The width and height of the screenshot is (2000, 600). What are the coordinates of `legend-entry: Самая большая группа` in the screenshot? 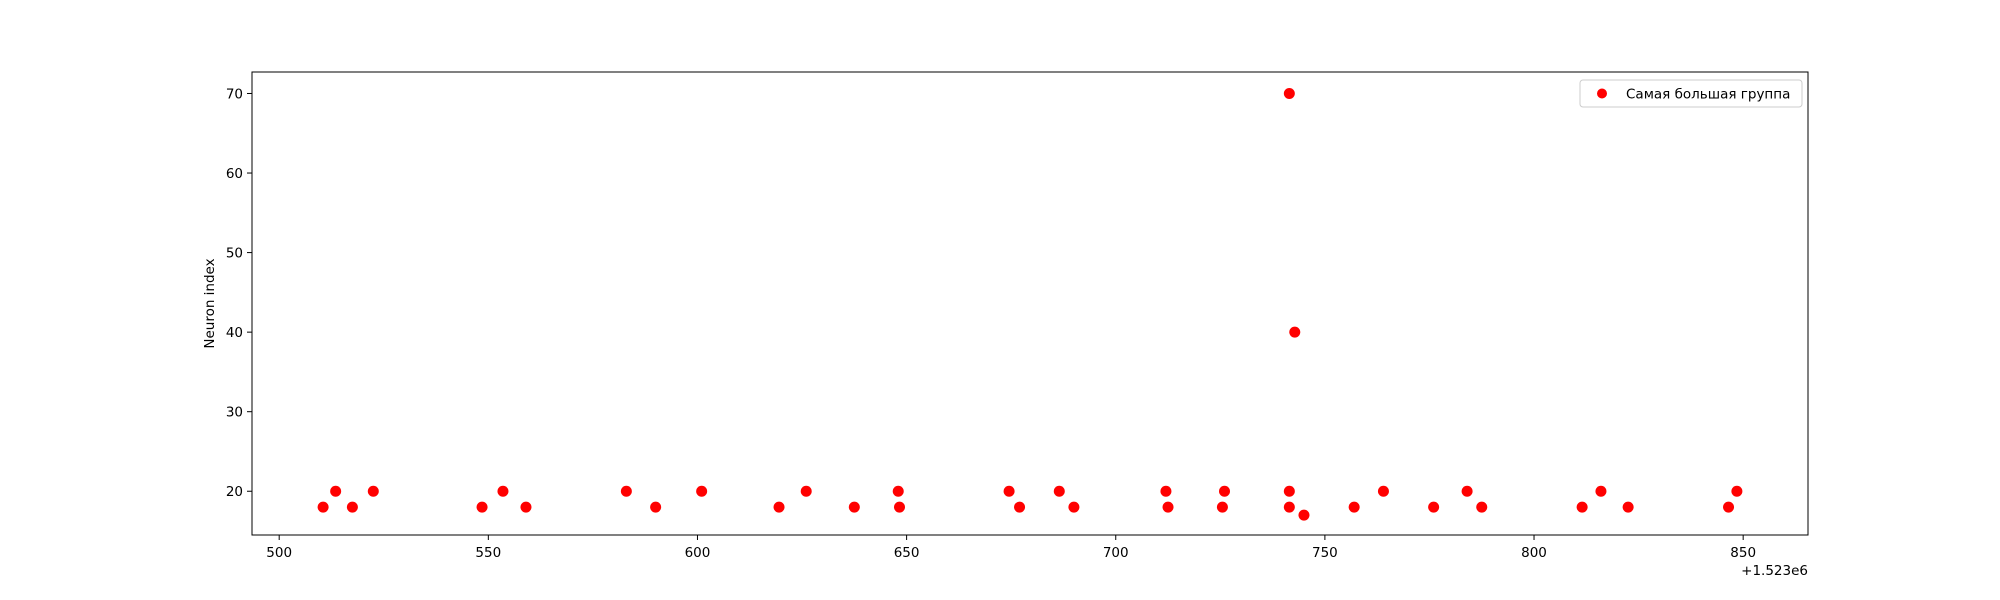 It's located at (1708, 95).